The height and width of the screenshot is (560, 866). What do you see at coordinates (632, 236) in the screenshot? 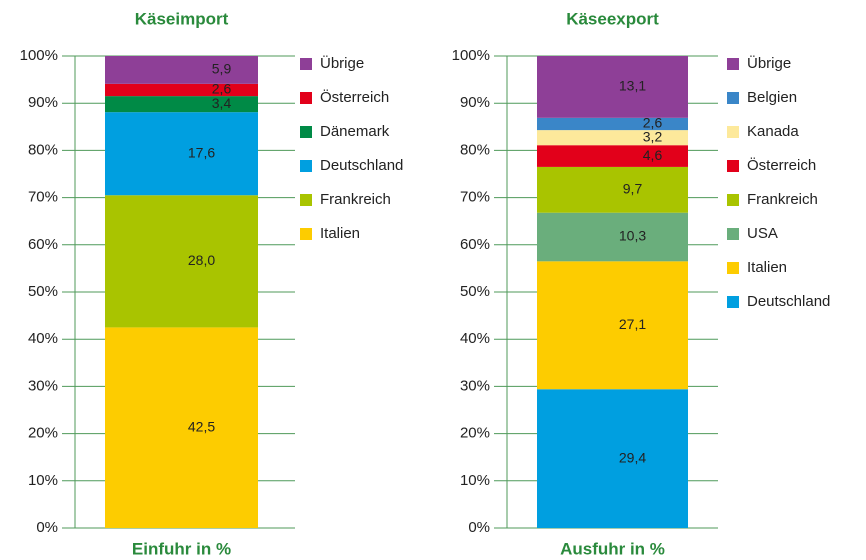
I see `value-label: 10,3` at bounding box center [632, 236].